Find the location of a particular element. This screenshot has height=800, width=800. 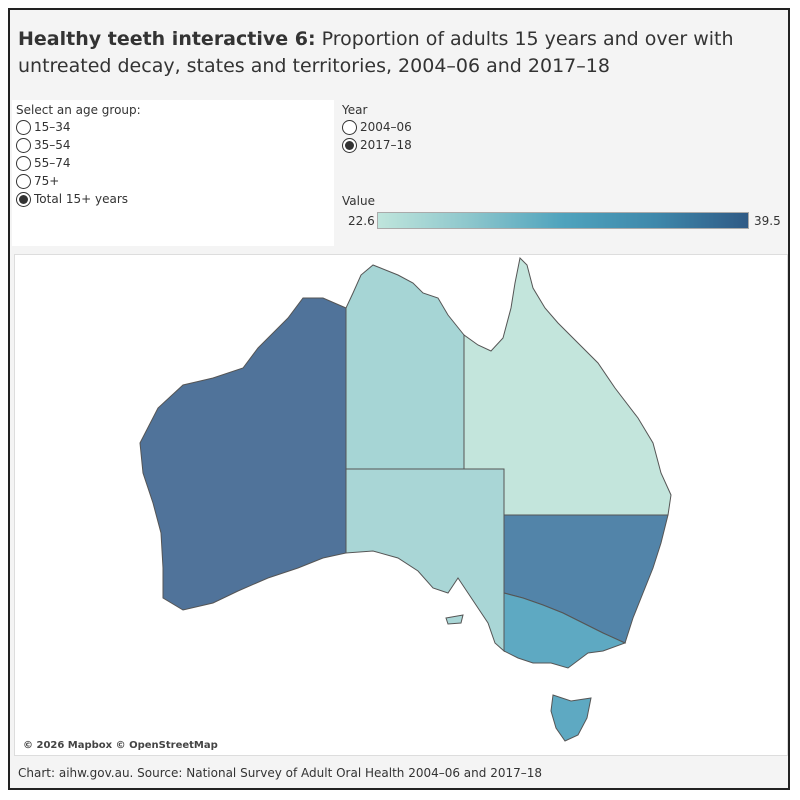

legend-label: Value is located at coordinates (358, 201).